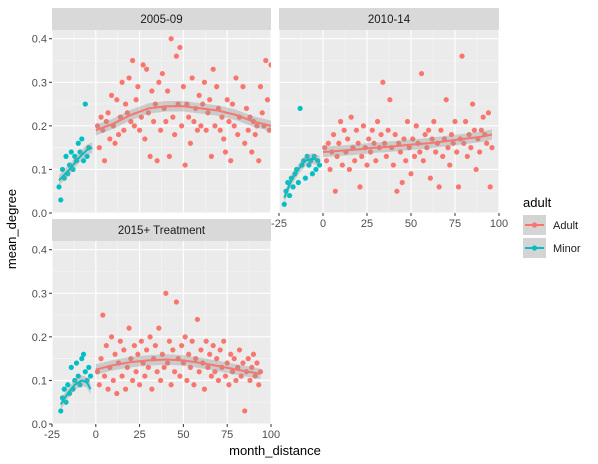 This screenshot has height=464, width=598. Describe the element at coordinates (75, 392) in the screenshot. I see `confidence-band-minor` at that location.